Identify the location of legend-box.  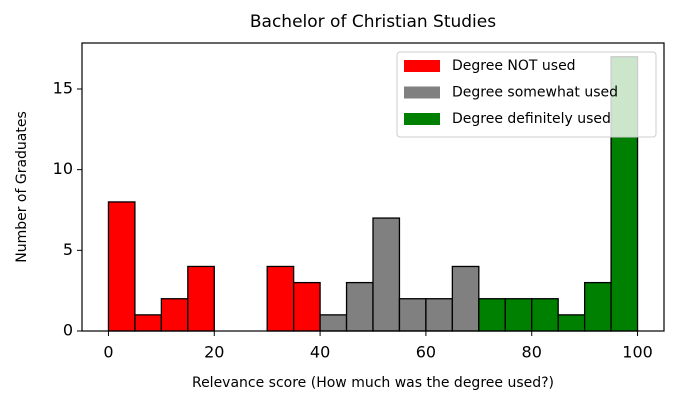
(526, 94).